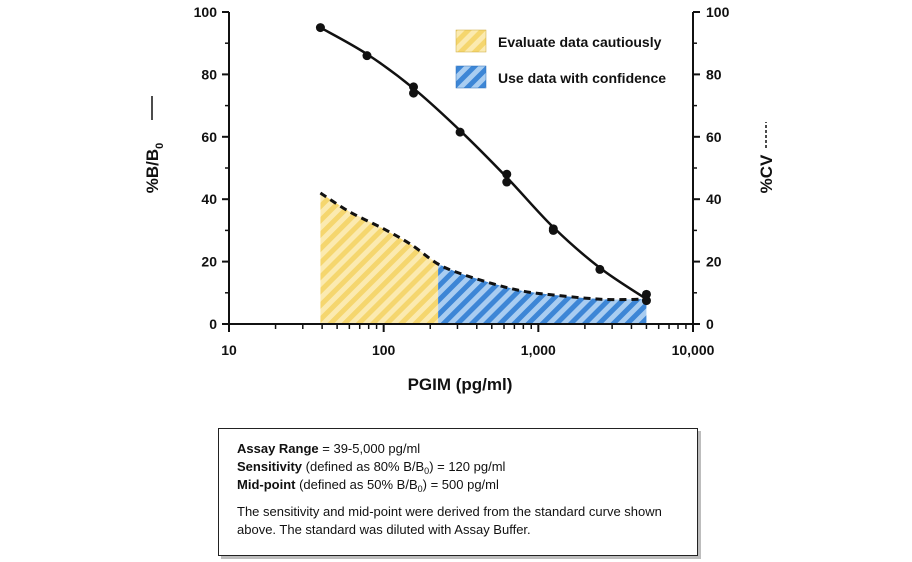  I want to click on y-left-tick-label: 20, so click(209, 262).